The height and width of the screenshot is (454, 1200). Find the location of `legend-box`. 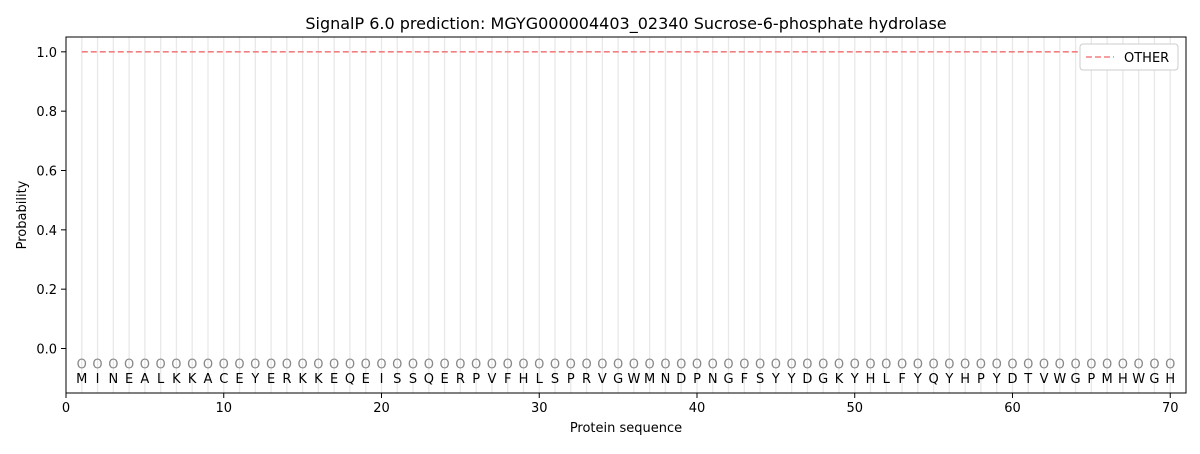

legend-box is located at coordinates (1129, 57).